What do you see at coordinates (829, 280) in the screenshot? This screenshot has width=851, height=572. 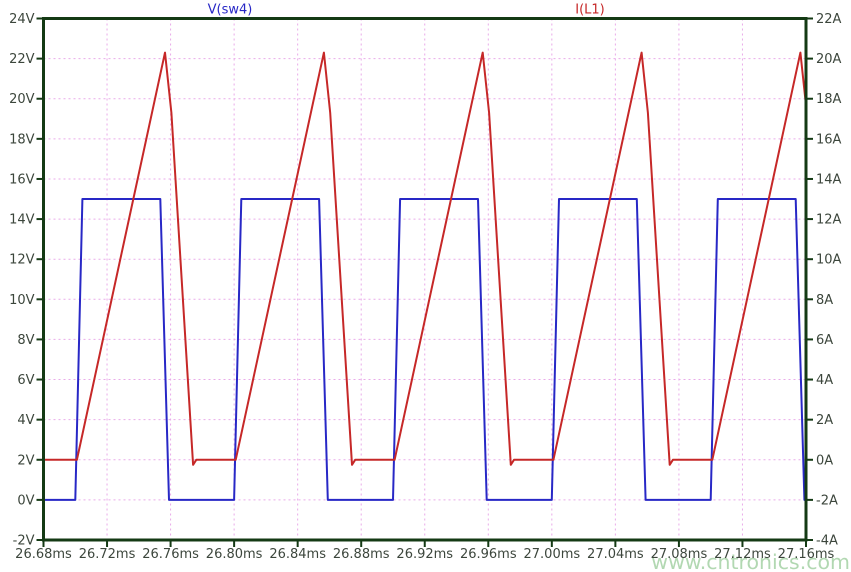 I see `right-axis-labels: 22A 20A 18A 16A 14A 12A 10A 8A 6A 4A 2A 0A -2A -4A` at bounding box center [829, 280].